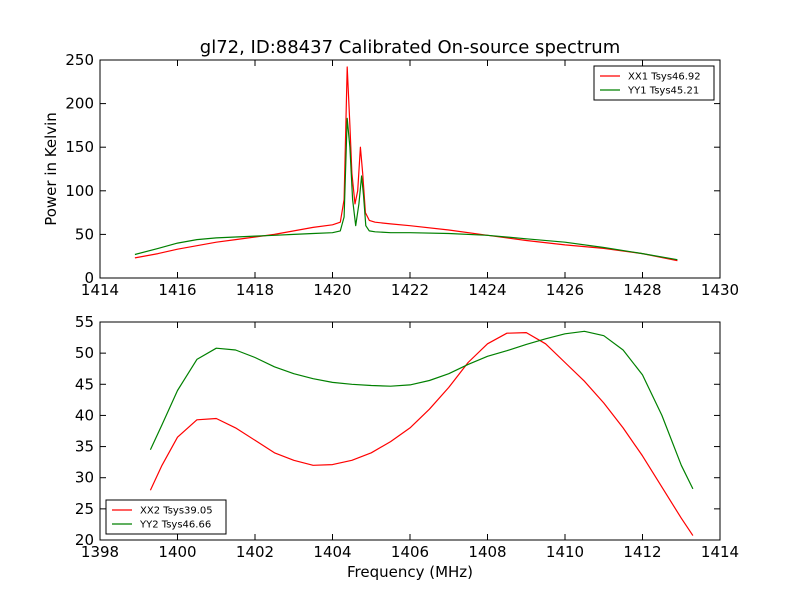 This screenshot has width=800, height=600. Describe the element at coordinates (176, 511) in the screenshot. I see `legend-label: XX2 Tsys39.05` at that location.